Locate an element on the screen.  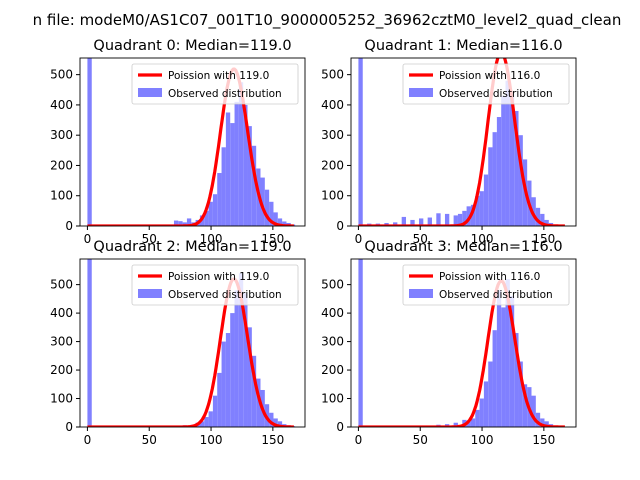
y-tick-label: 0 is located at coordinates (69, 226).